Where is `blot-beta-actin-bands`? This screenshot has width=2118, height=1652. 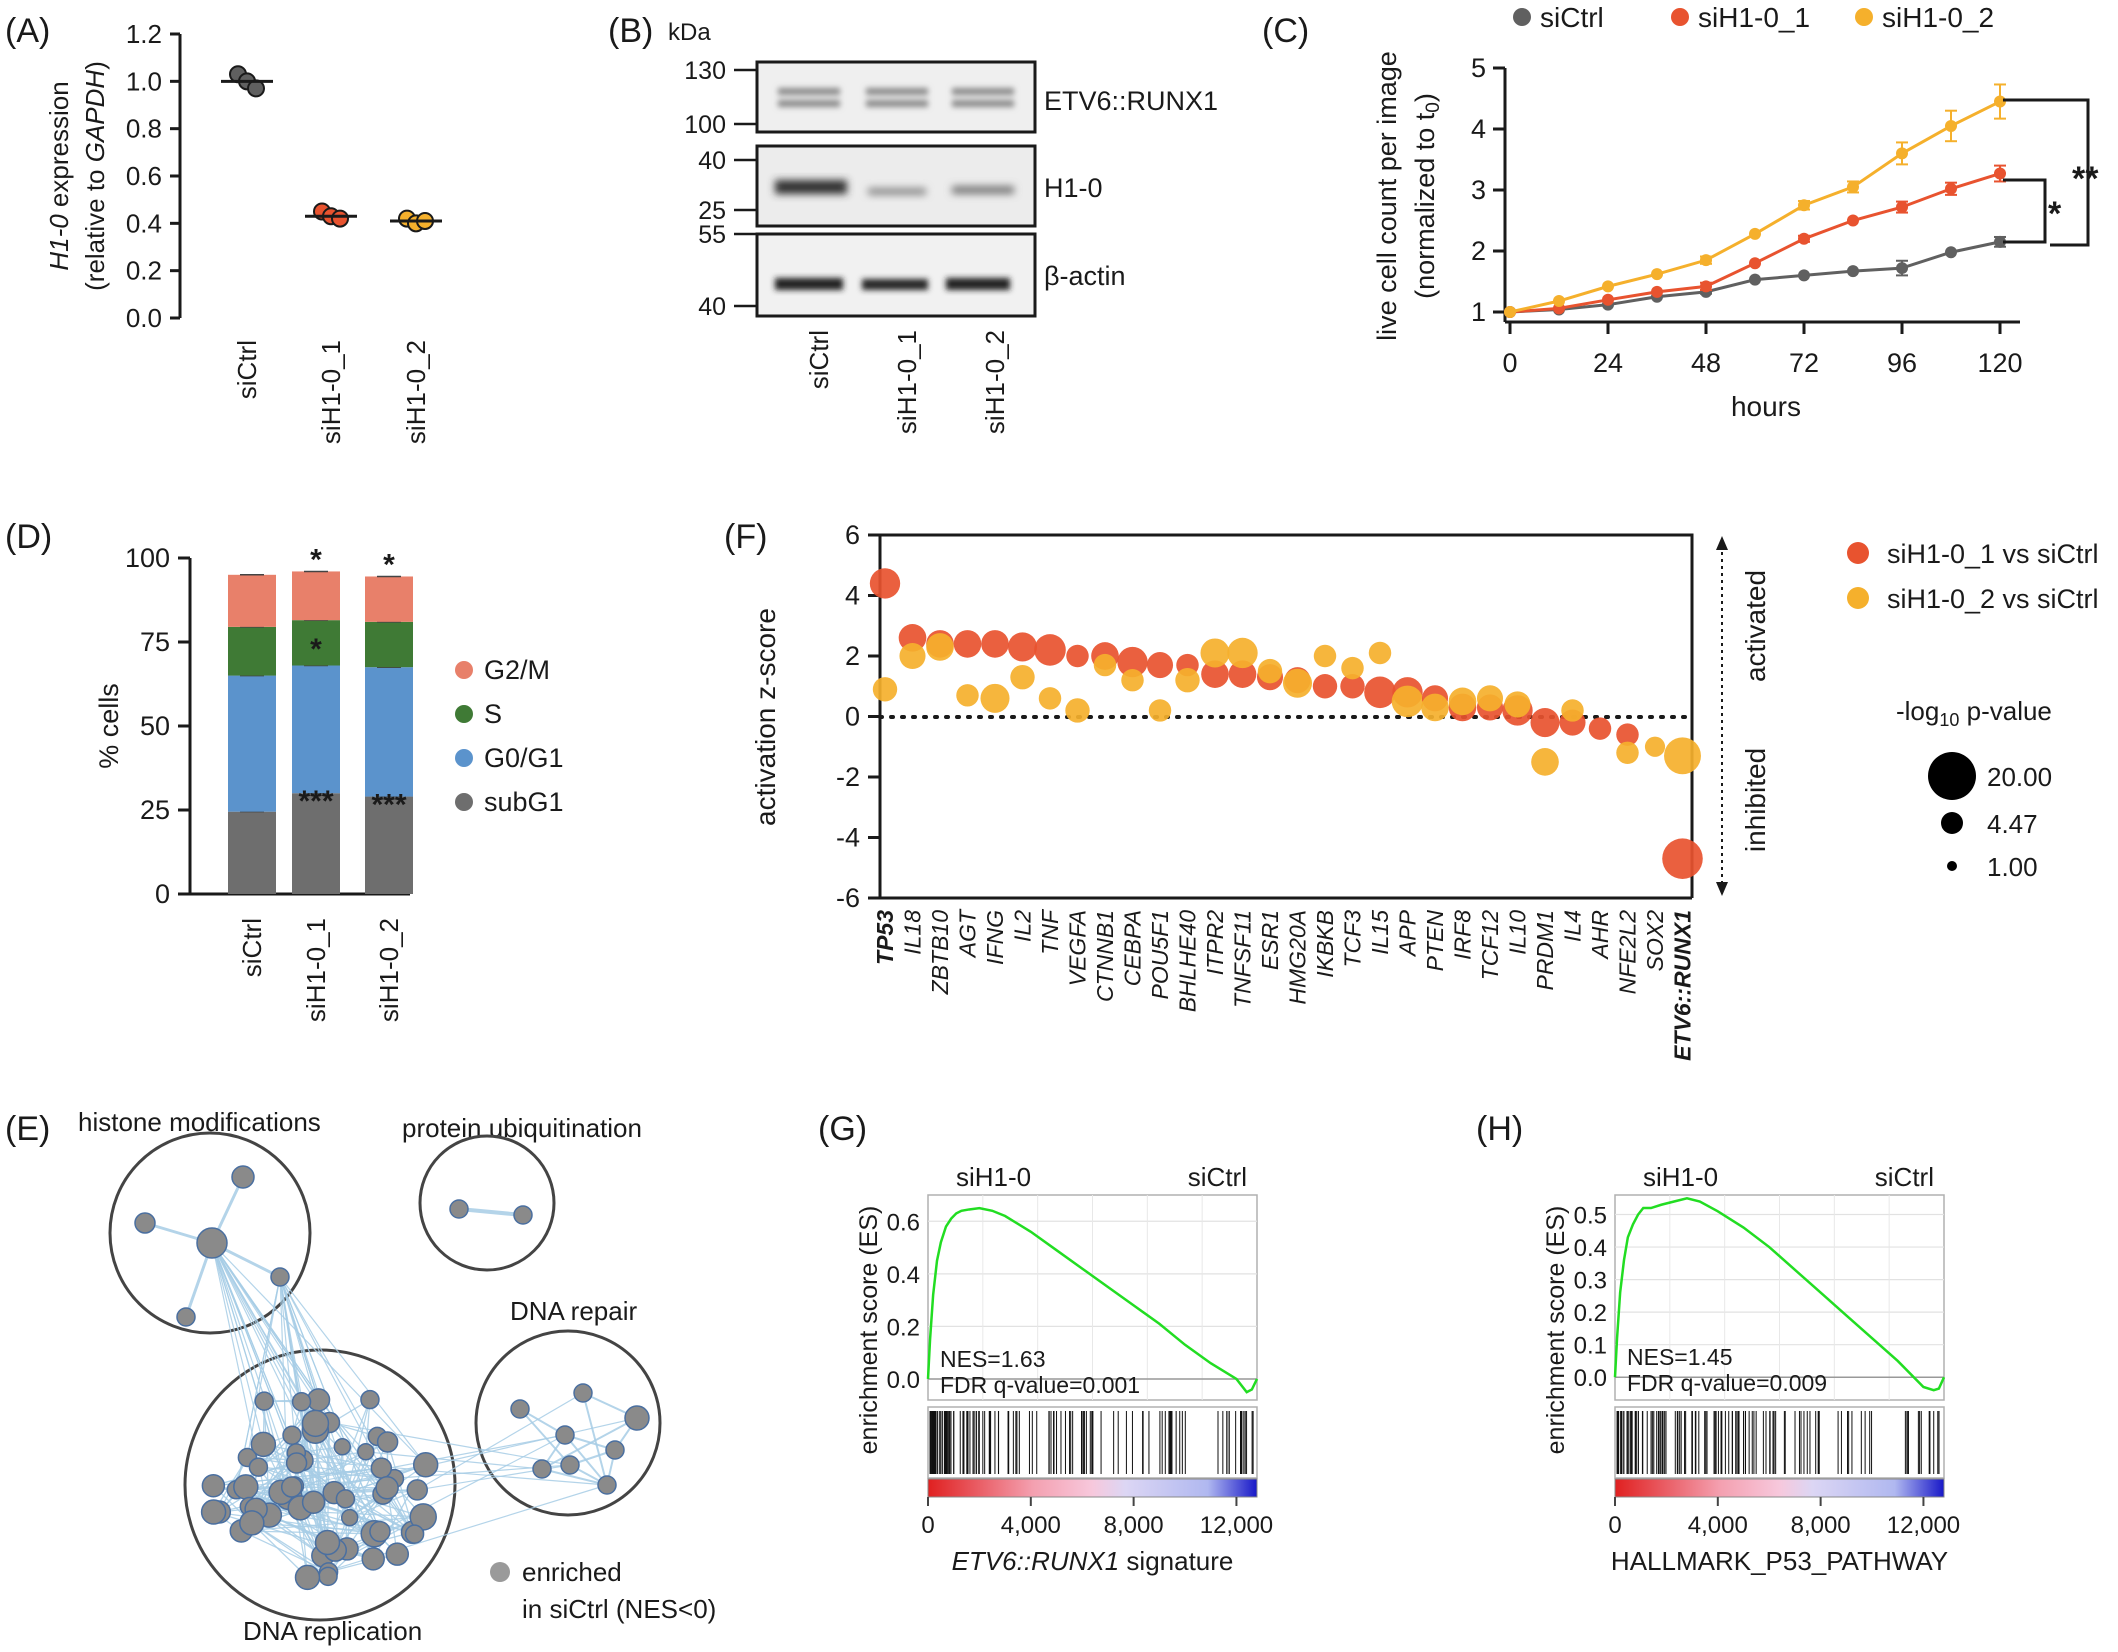 blot-beta-actin-bands is located at coordinates (892, 284).